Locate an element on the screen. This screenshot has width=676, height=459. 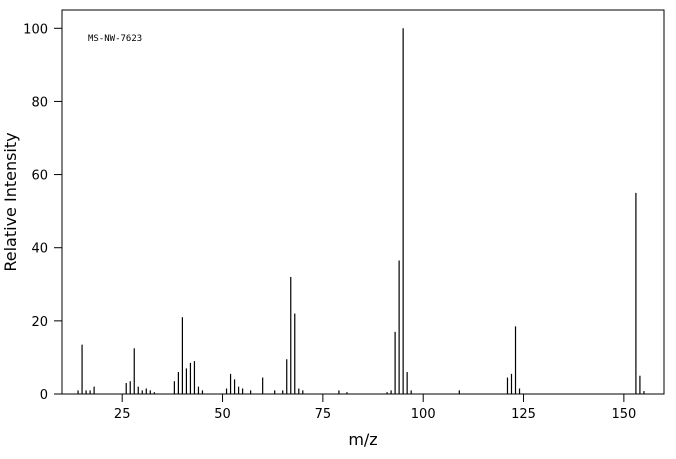
annotation: MS-NW-7623 is located at coordinates (115, 39).